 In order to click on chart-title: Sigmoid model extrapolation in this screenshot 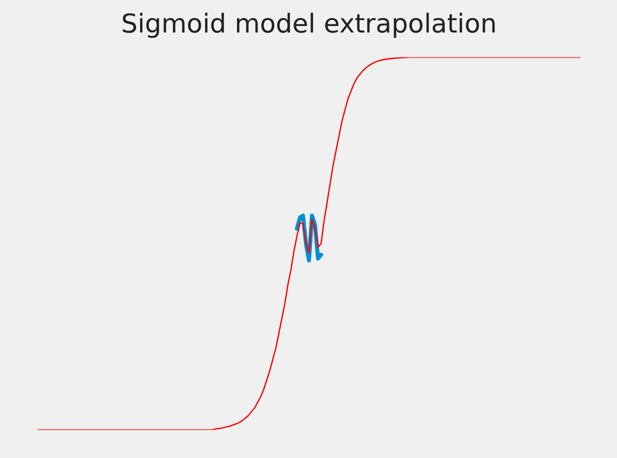, I will do `click(309, 24)`.